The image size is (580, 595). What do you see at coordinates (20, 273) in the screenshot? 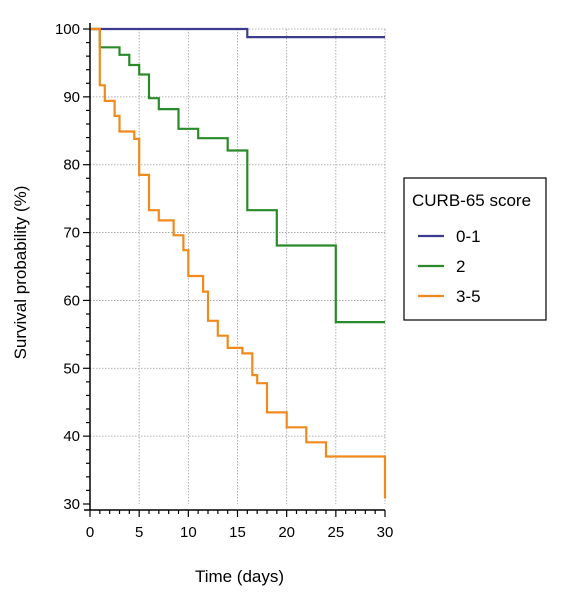
I see `y-axis-title: Survival probability (%)` at bounding box center [20, 273].